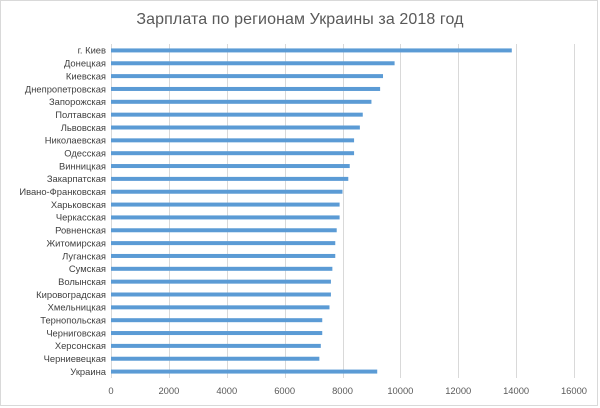 The height and width of the screenshot is (408, 600). Describe the element at coordinates (342, 390) in the screenshot. I see `x-tick-label: 8000` at that location.